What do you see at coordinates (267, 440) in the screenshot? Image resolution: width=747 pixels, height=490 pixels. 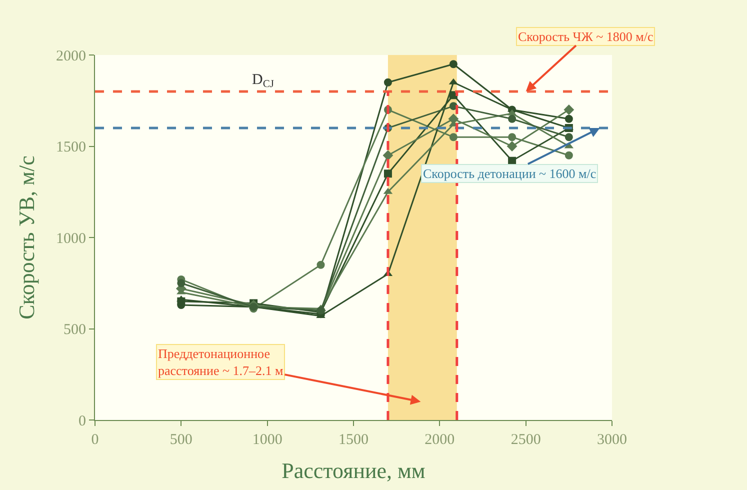 I see `x-tick-label: 1000` at bounding box center [267, 440].